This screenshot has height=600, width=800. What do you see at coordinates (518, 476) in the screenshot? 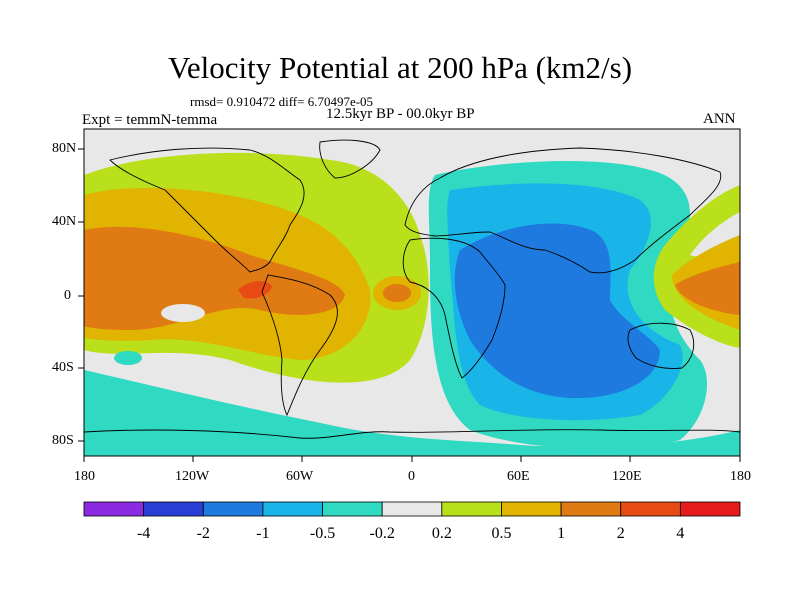
I see `lon-tick-label-60e: 60E` at bounding box center [518, 476].